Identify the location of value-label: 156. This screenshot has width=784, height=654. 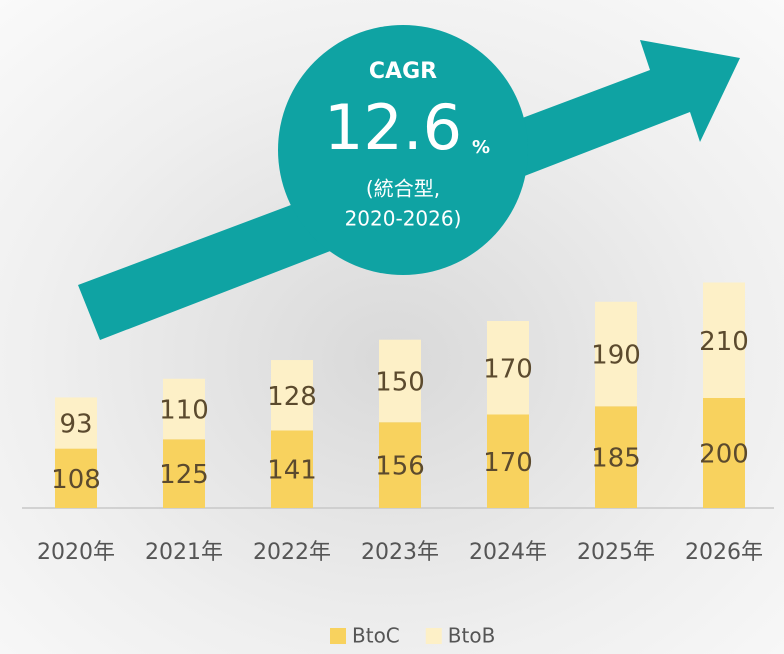
(400, 467).